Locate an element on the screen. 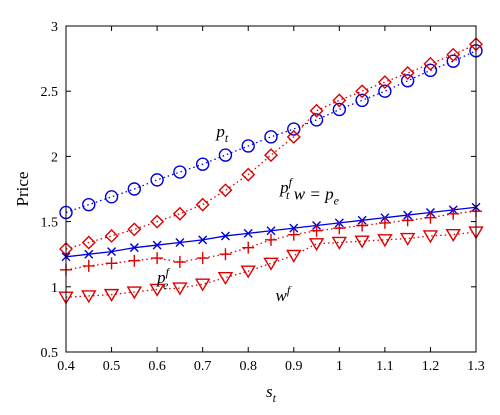 The image size is (500, 415). y-tick-label: 3 is located at coordinates (54, 27).